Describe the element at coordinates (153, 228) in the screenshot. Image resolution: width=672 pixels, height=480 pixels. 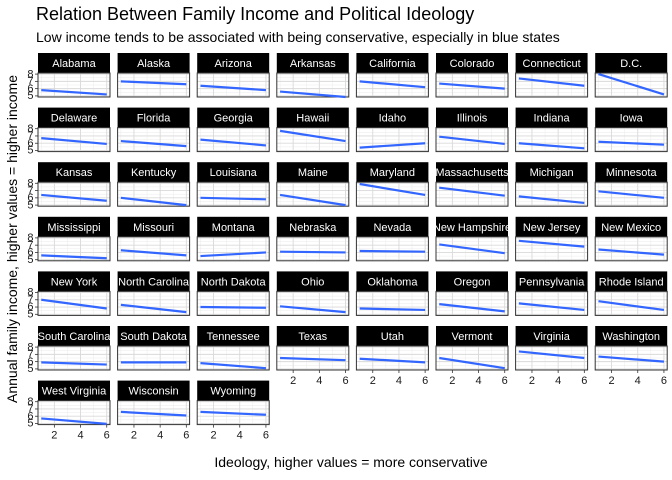
I see `facet-strip-label: Missouri` at that location.